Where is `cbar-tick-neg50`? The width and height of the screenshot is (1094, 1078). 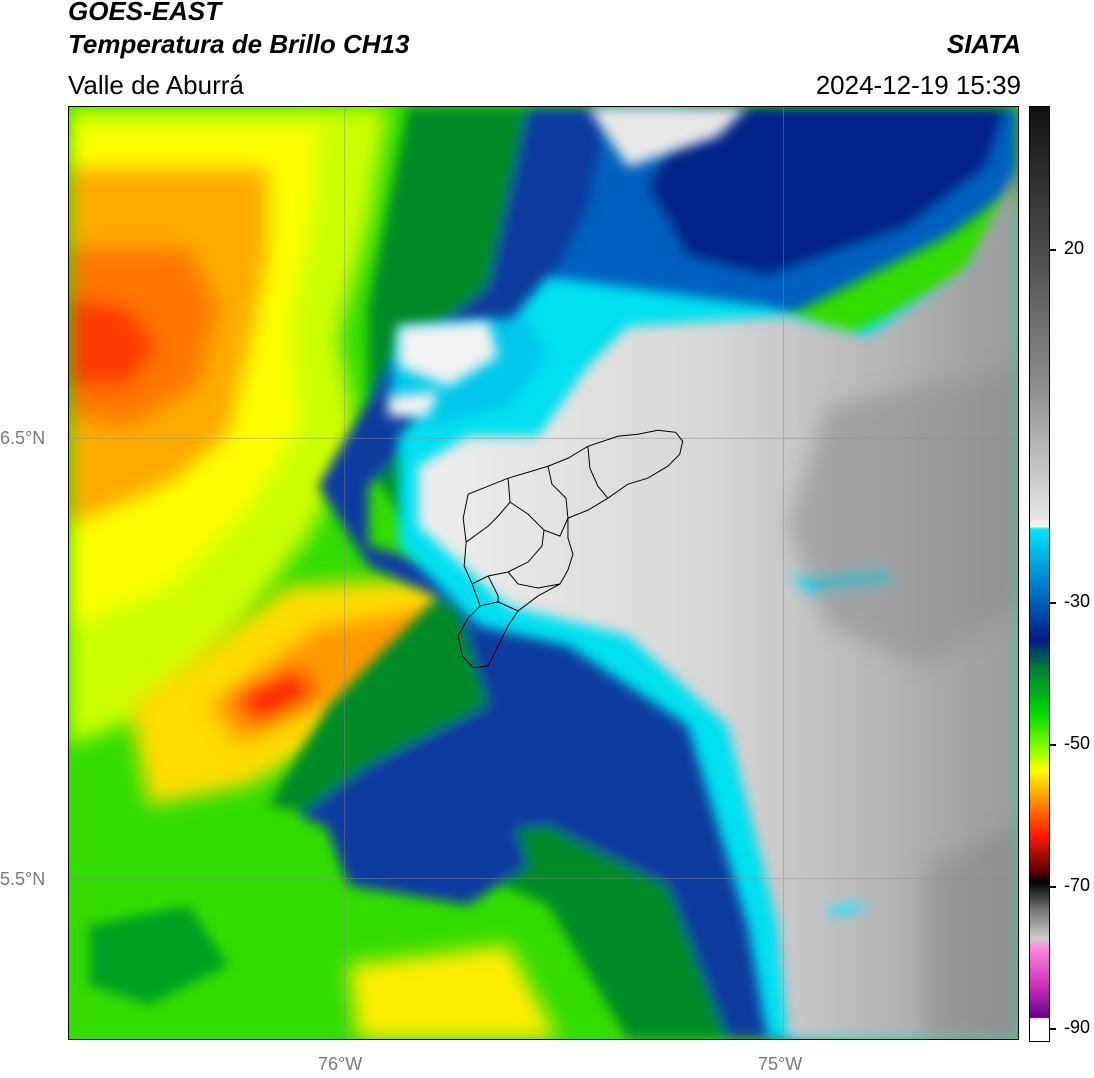 cbar-tick-neg50 is located at coordinates (1053, 745).